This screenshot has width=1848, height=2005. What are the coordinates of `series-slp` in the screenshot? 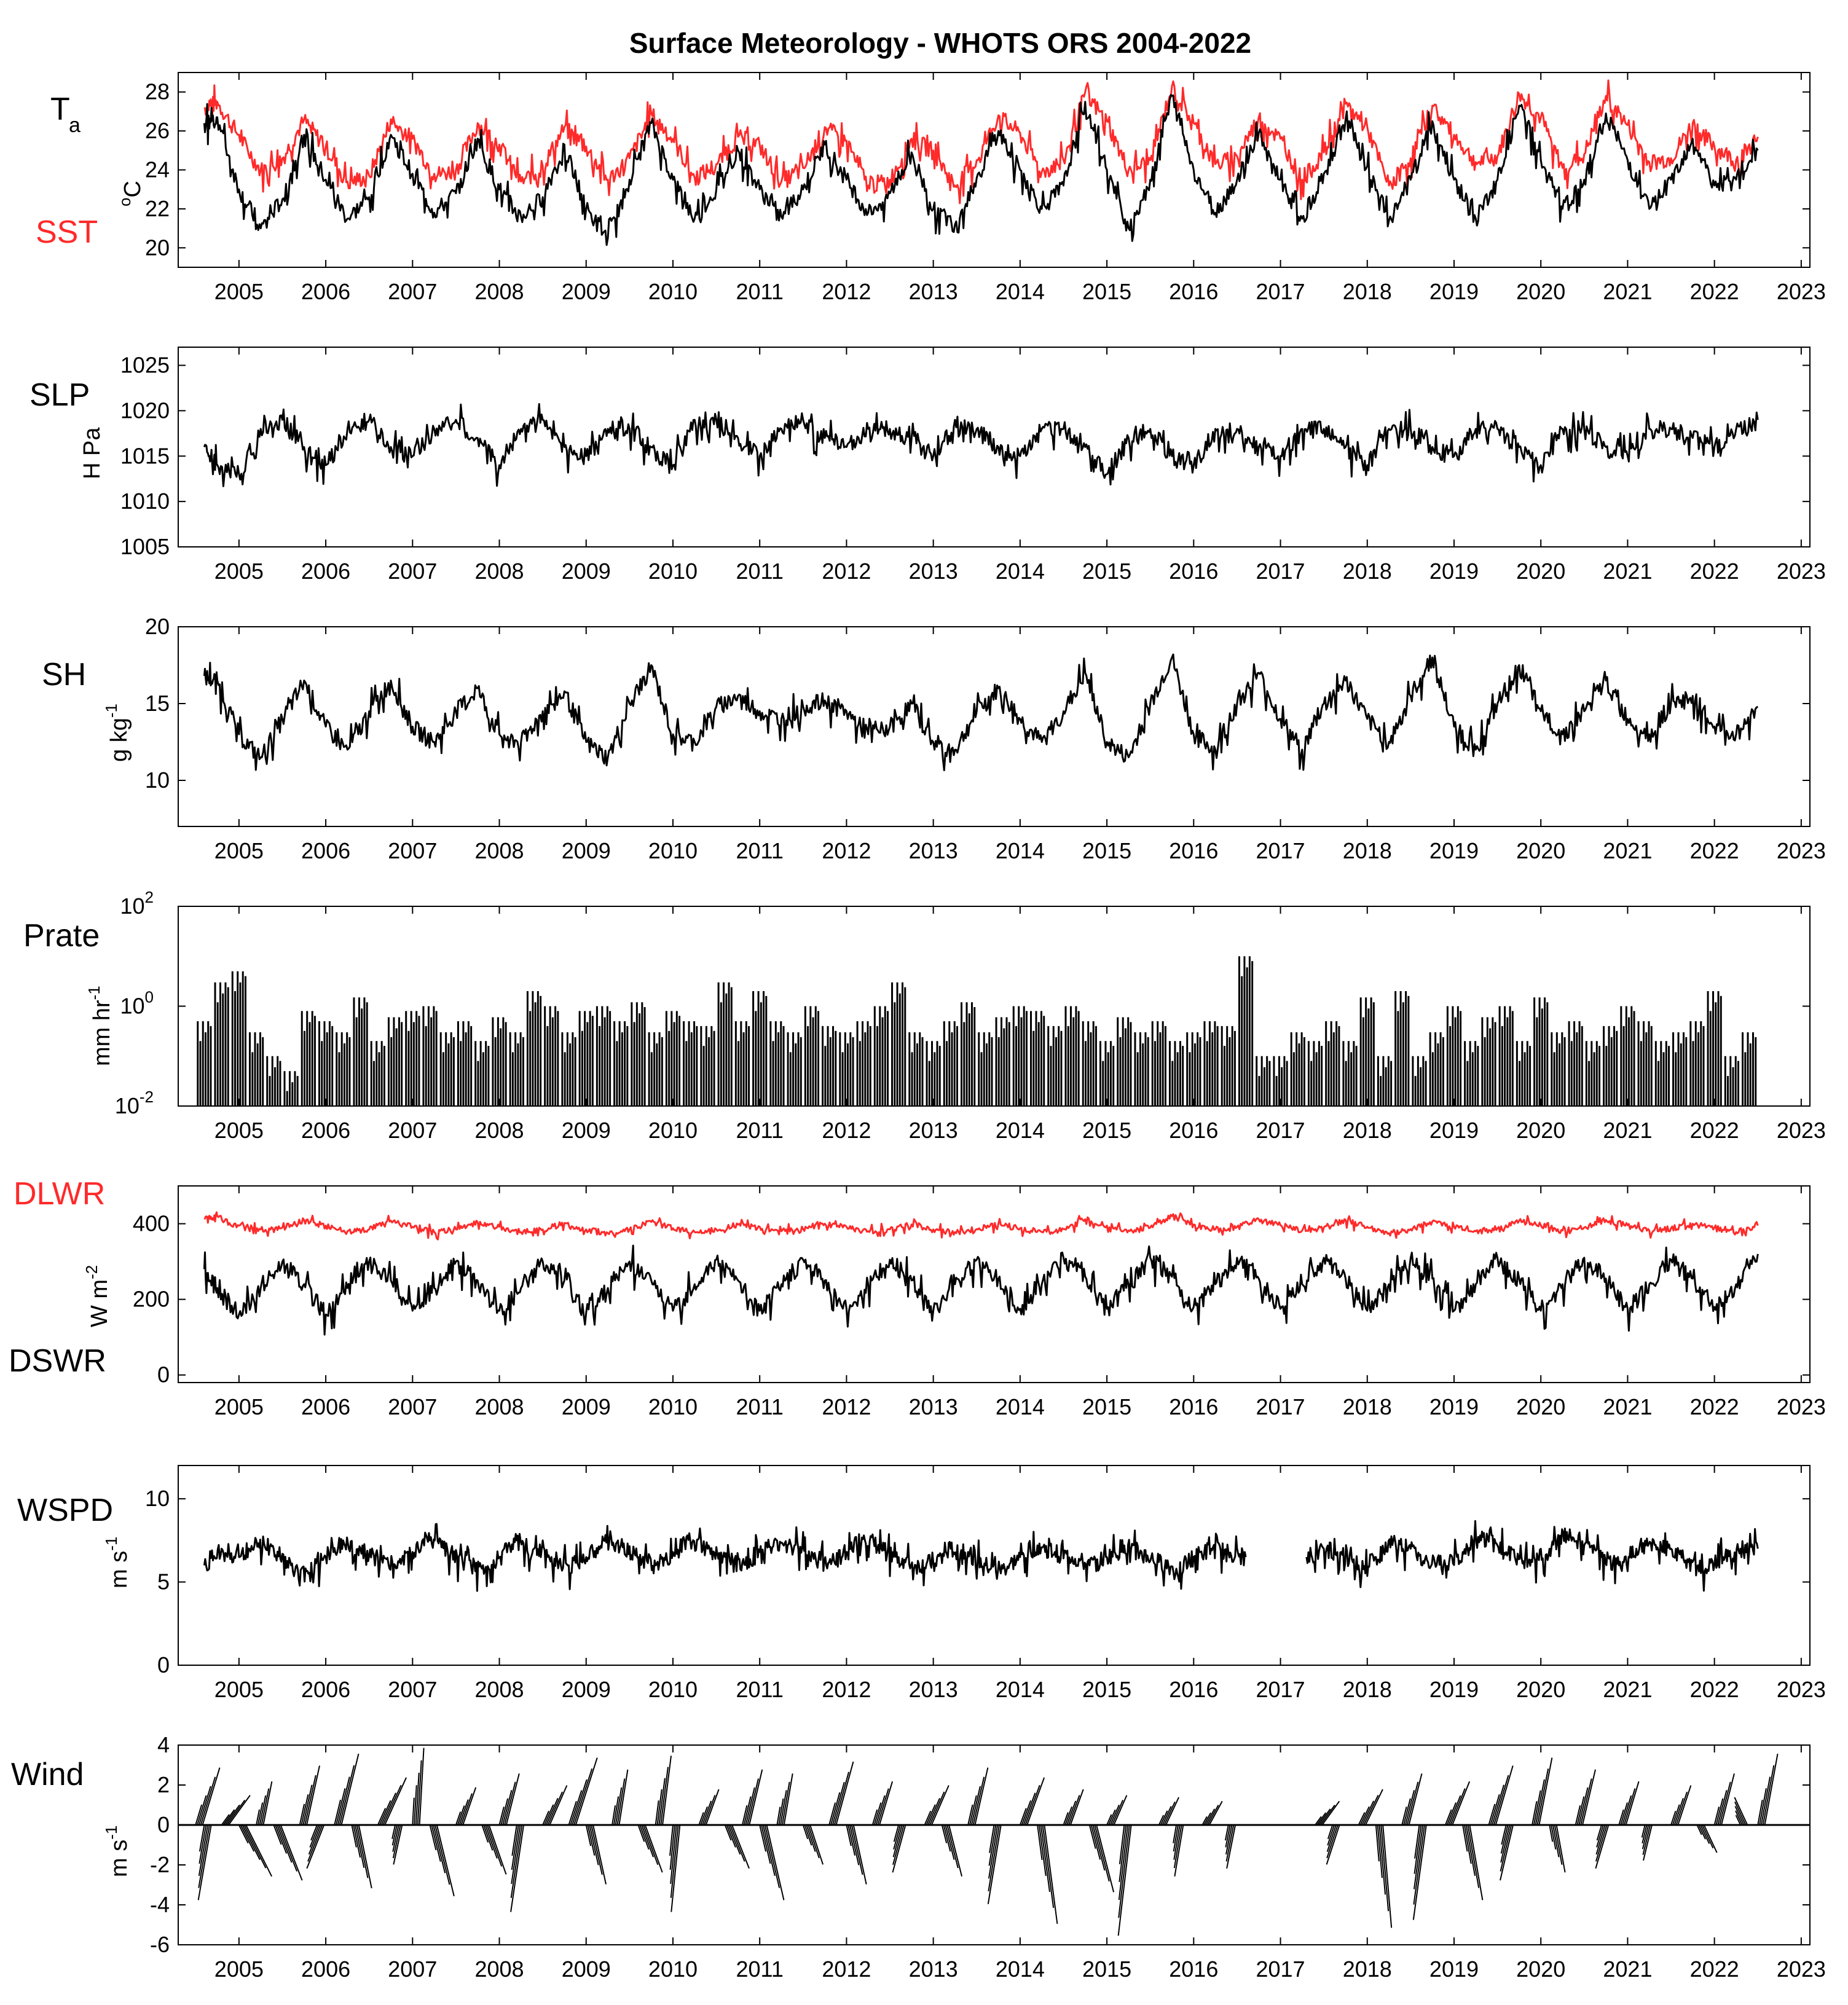 It's located at (981, 445).